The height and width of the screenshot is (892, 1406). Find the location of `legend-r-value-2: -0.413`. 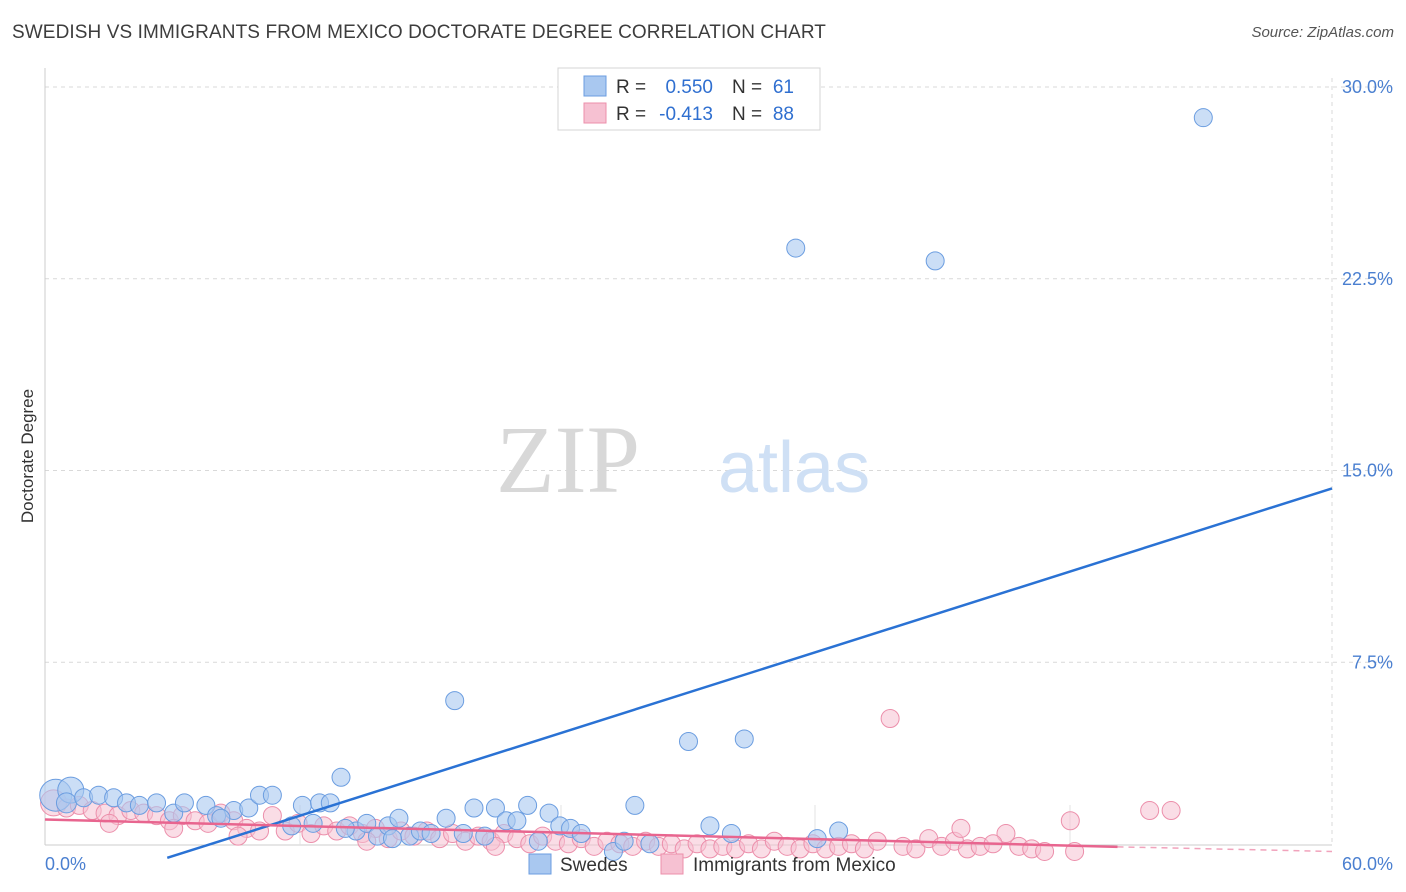

legend-r-value-2: -0.413 is located at coordinates (686, 114).